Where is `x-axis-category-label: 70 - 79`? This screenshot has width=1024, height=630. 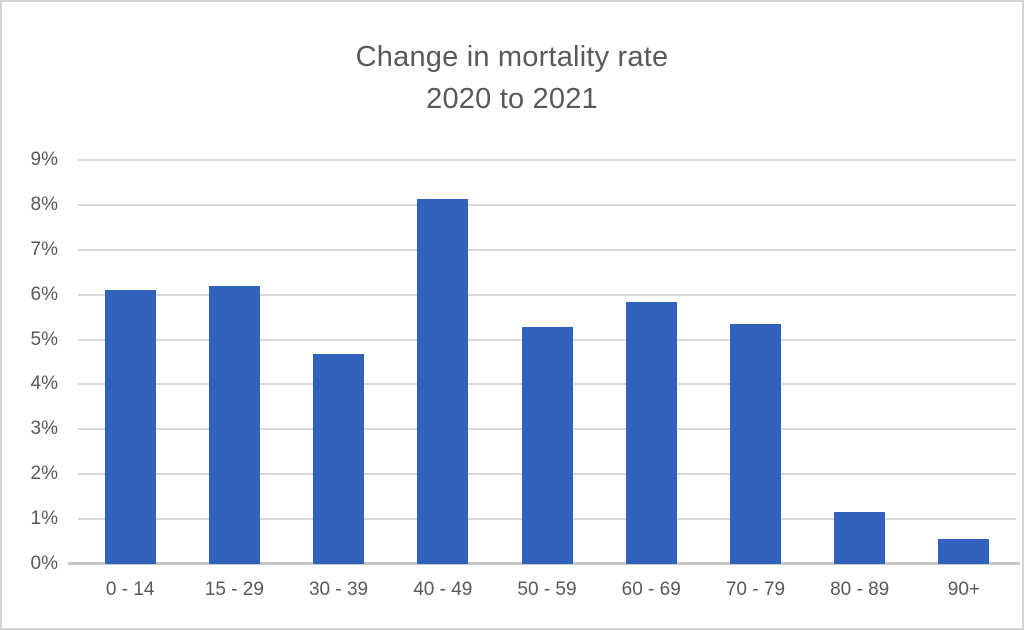 x-axis-category-label: 70 - 79 is located at coordinates (755, 589).